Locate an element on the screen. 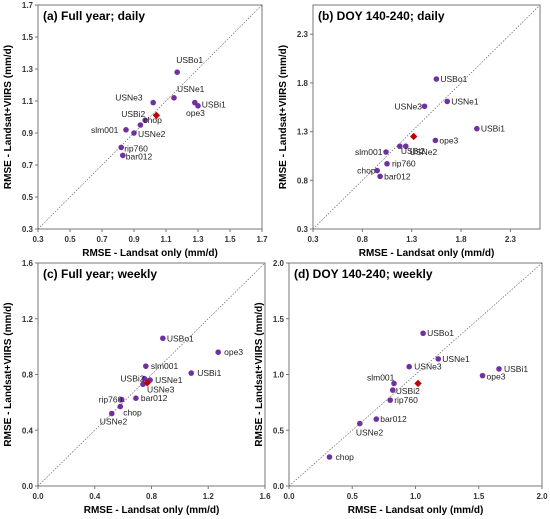 This screenshot has height=519, width=550. x-tick-label: 1.1 is located at coordinates (166, 239).